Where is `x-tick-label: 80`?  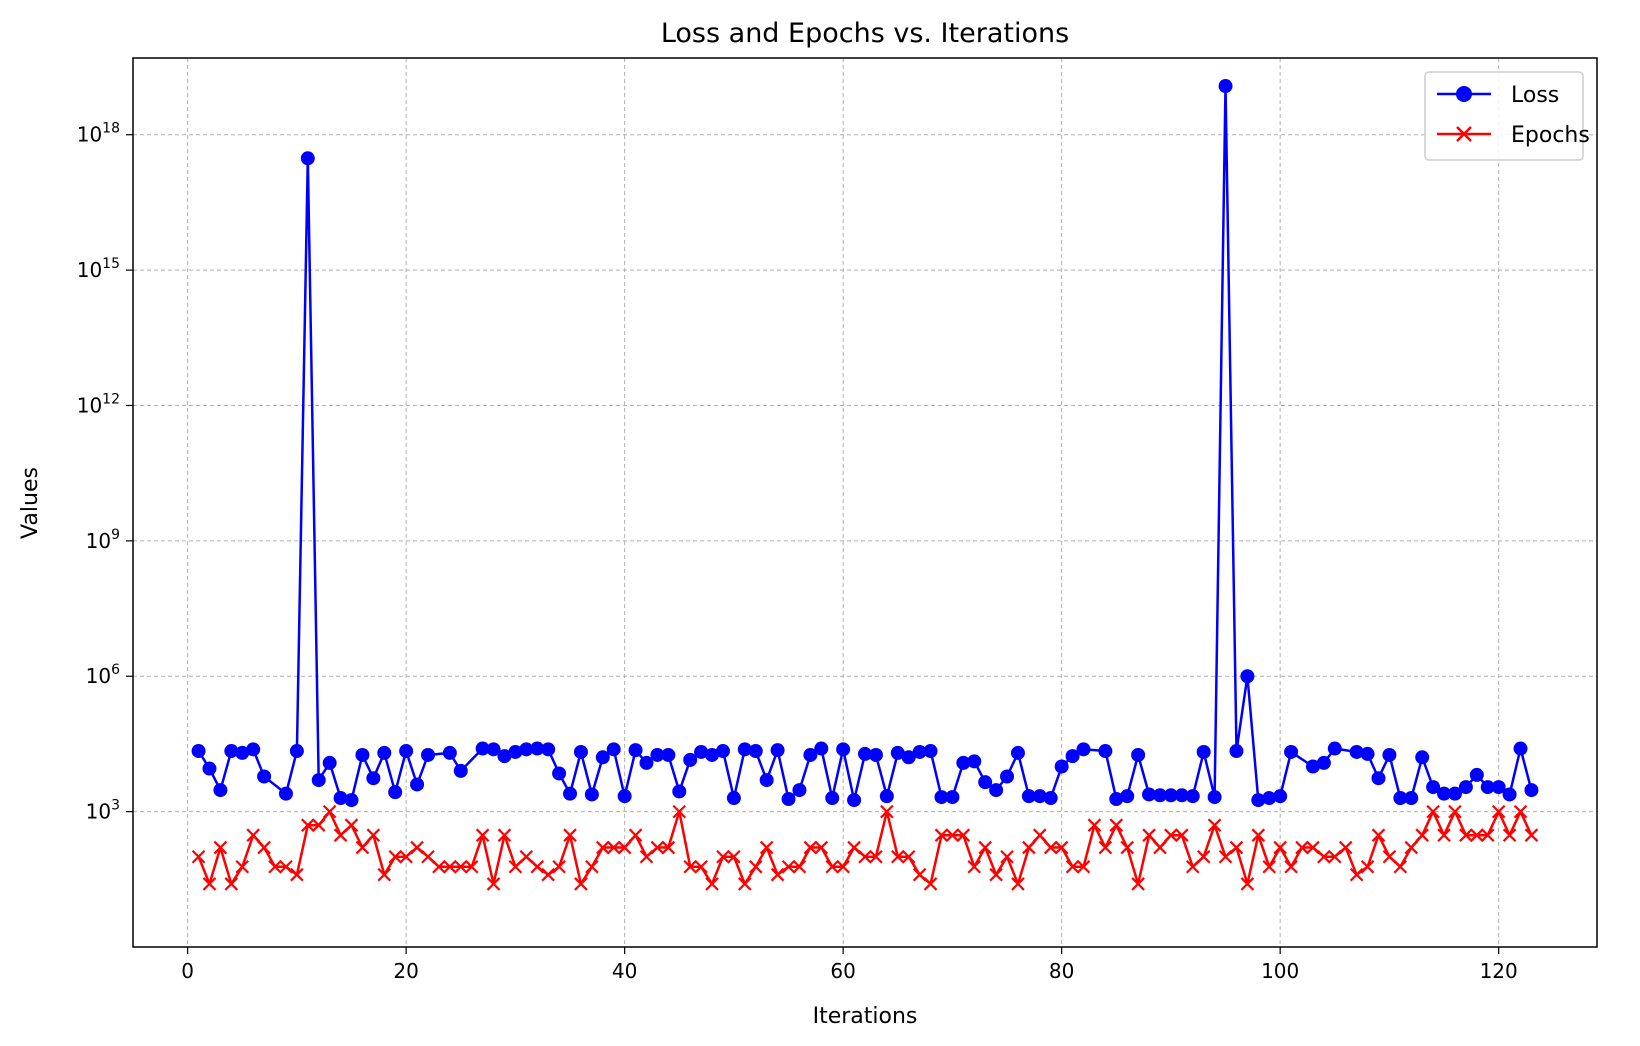 x-tick-label: 80 is located at coordinates (1061, 971).